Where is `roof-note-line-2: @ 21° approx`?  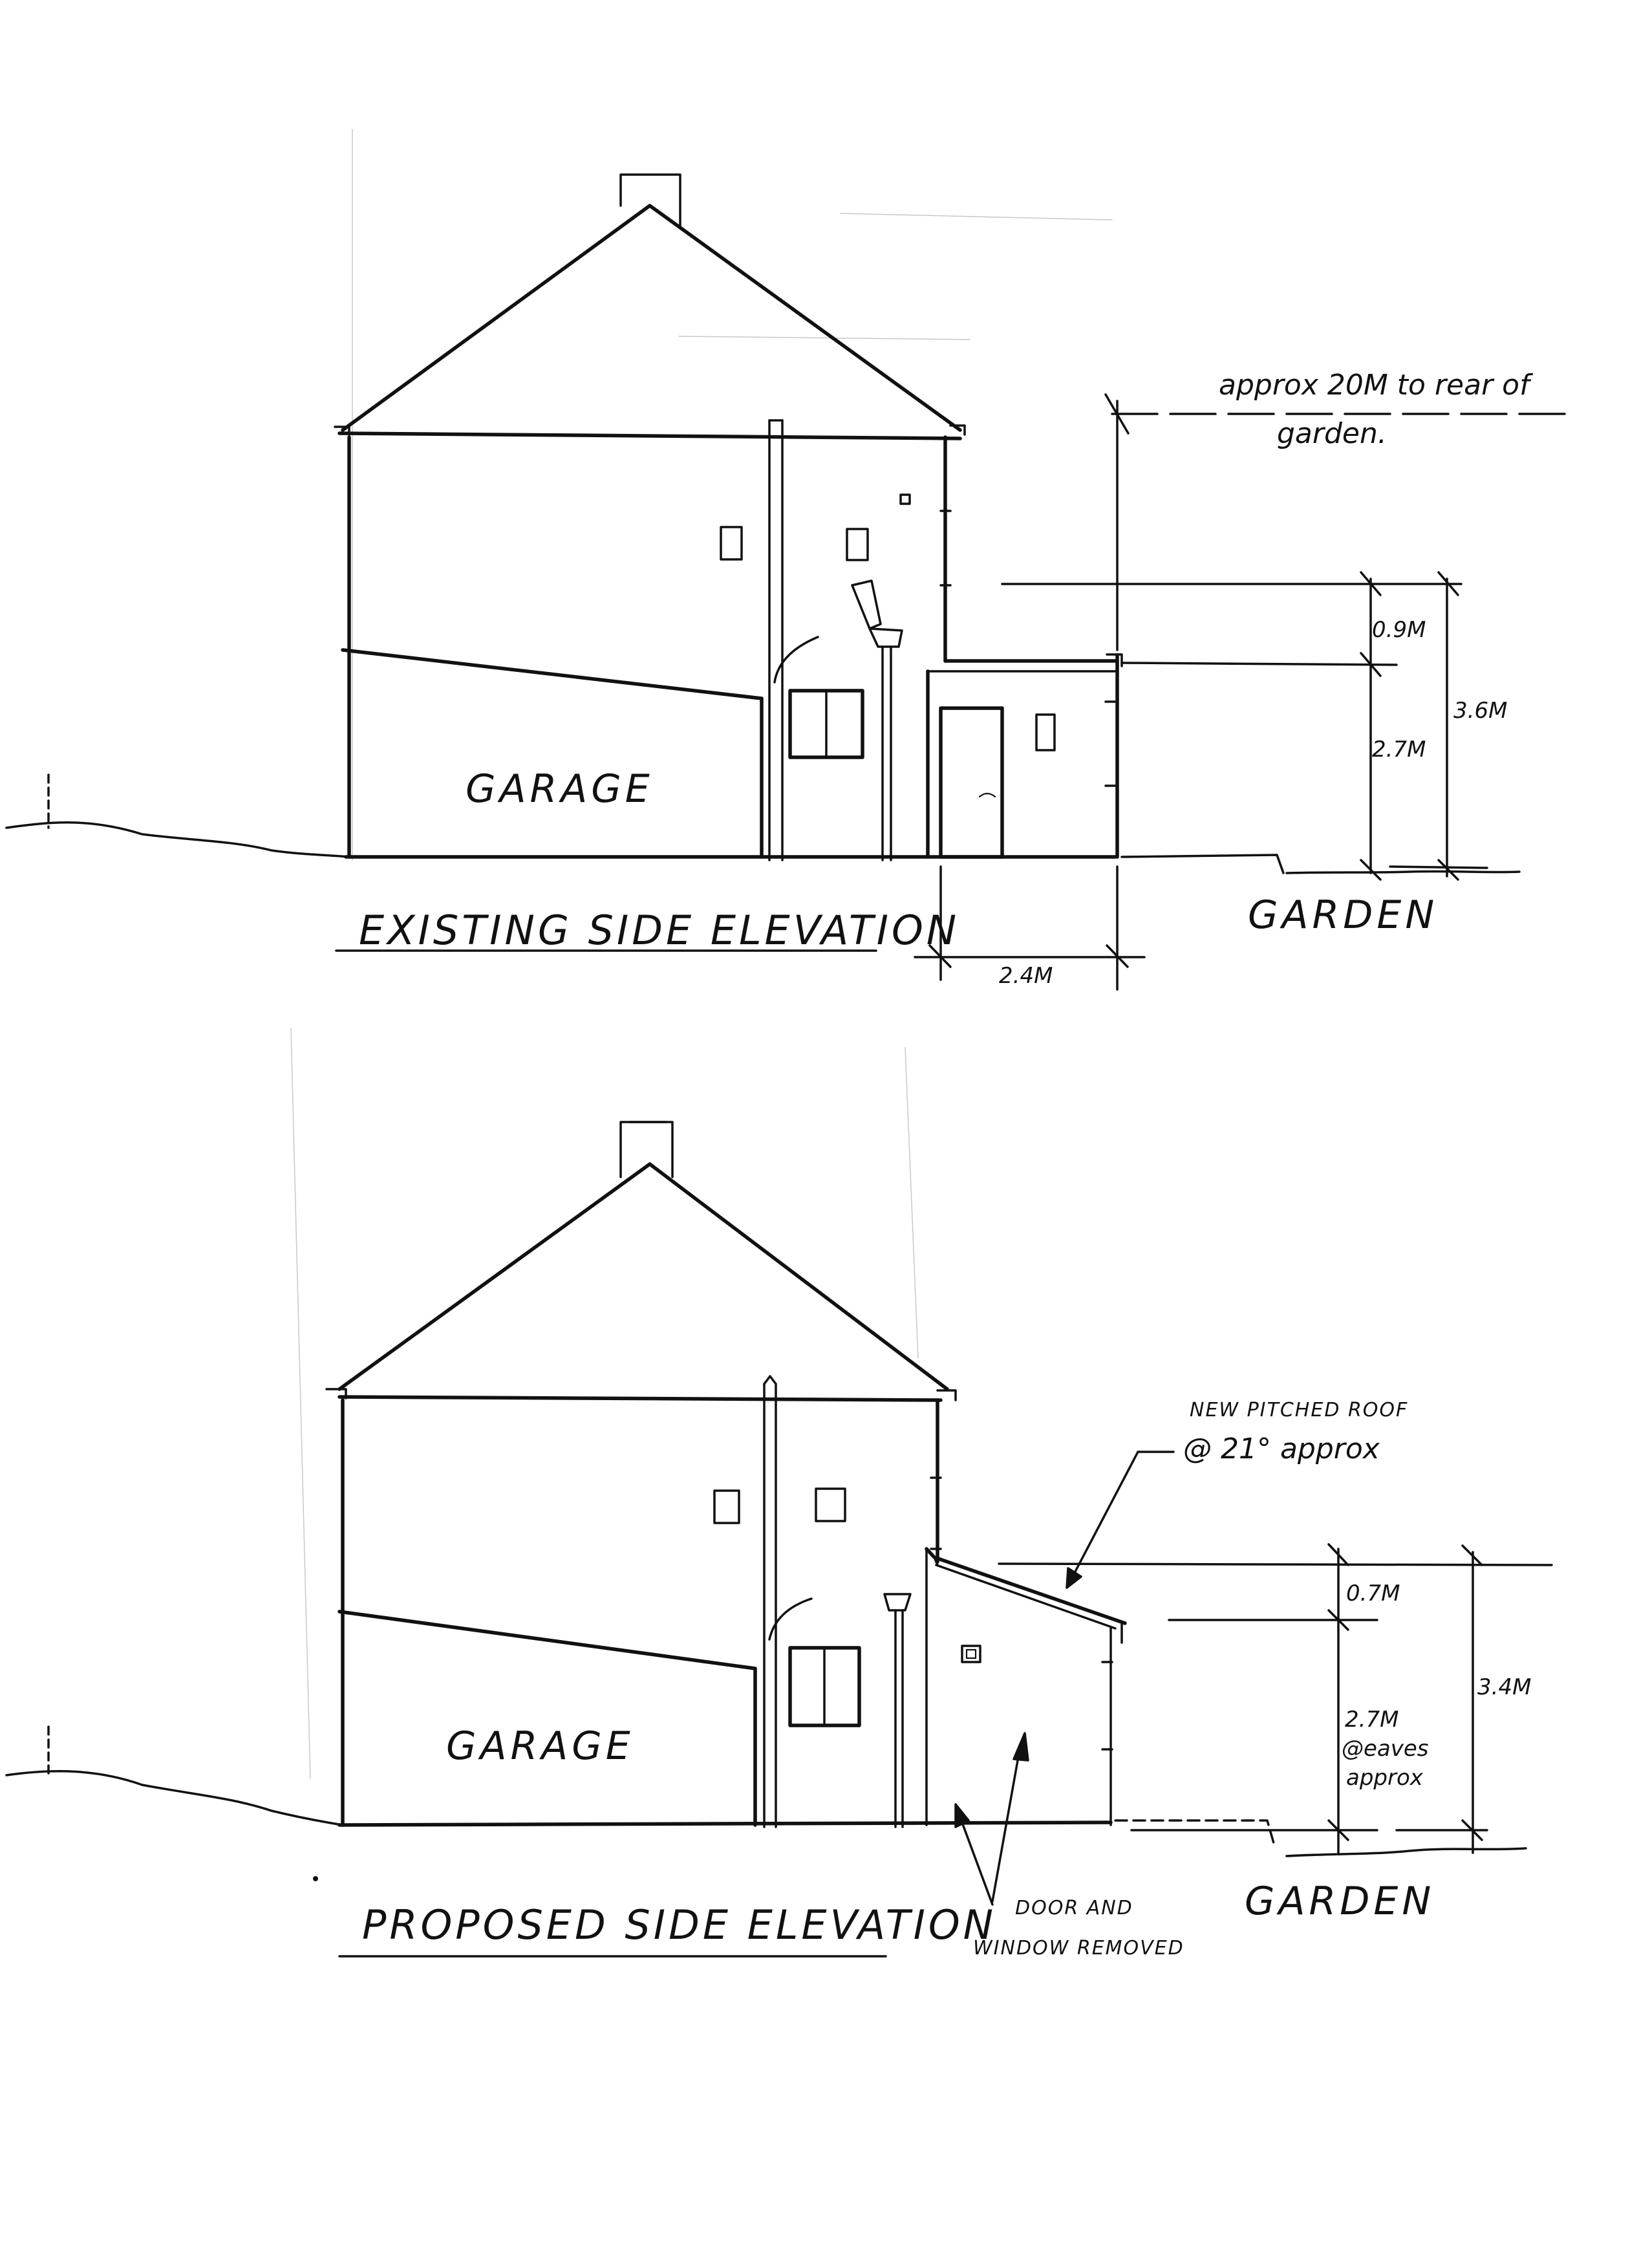
roof-note-line-2: @ 21° approx is located at coordinates (1281, 1448).